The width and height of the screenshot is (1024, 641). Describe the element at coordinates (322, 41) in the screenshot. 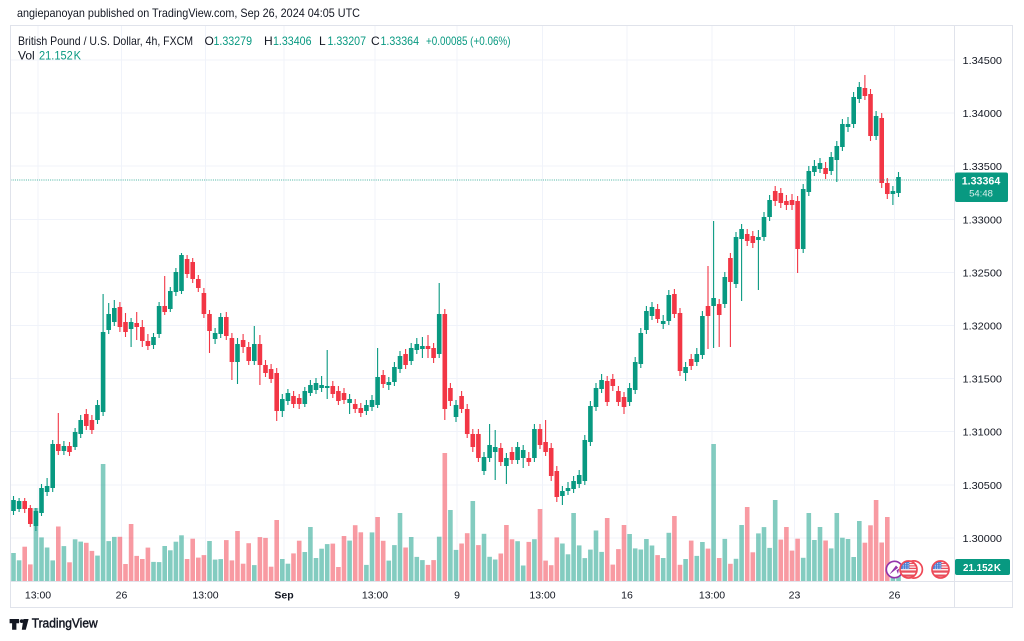

I see `svg-text: L` at that location.